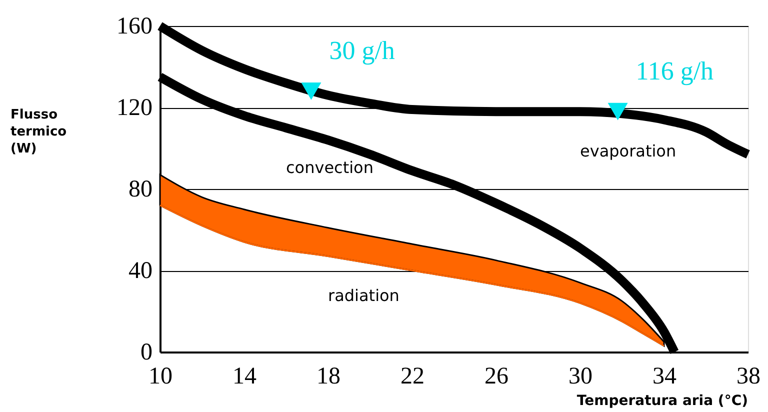  Describe the element at coordinates (664, 377) in the screenshot. I see `x-tick-label: 34` at that location.